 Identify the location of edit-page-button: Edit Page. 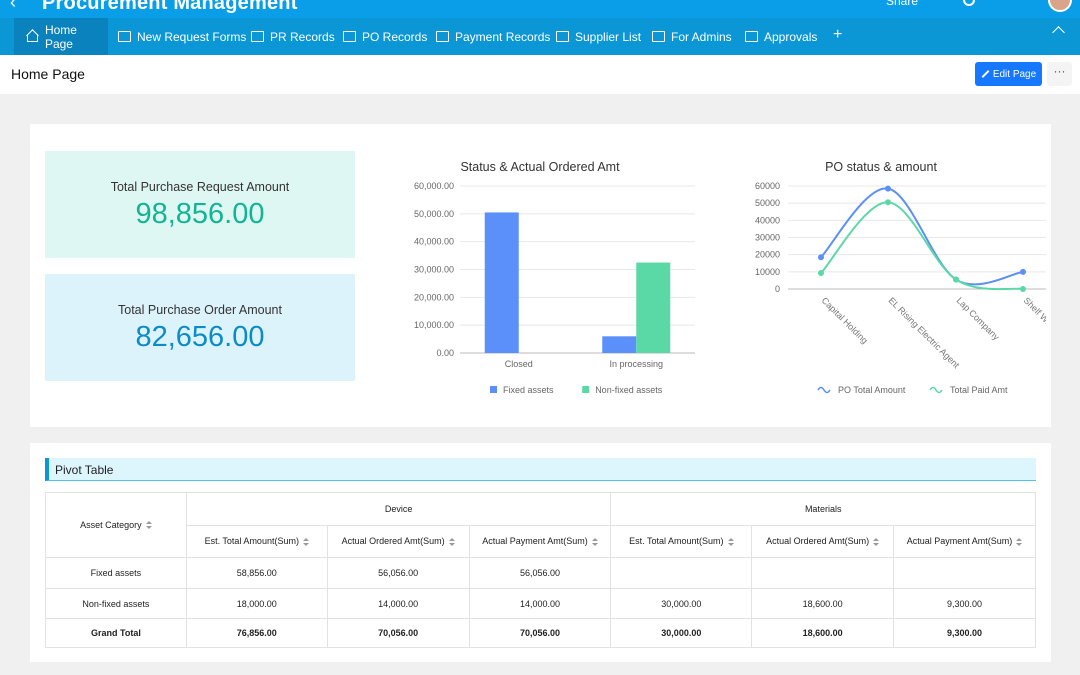
(1008, 74).